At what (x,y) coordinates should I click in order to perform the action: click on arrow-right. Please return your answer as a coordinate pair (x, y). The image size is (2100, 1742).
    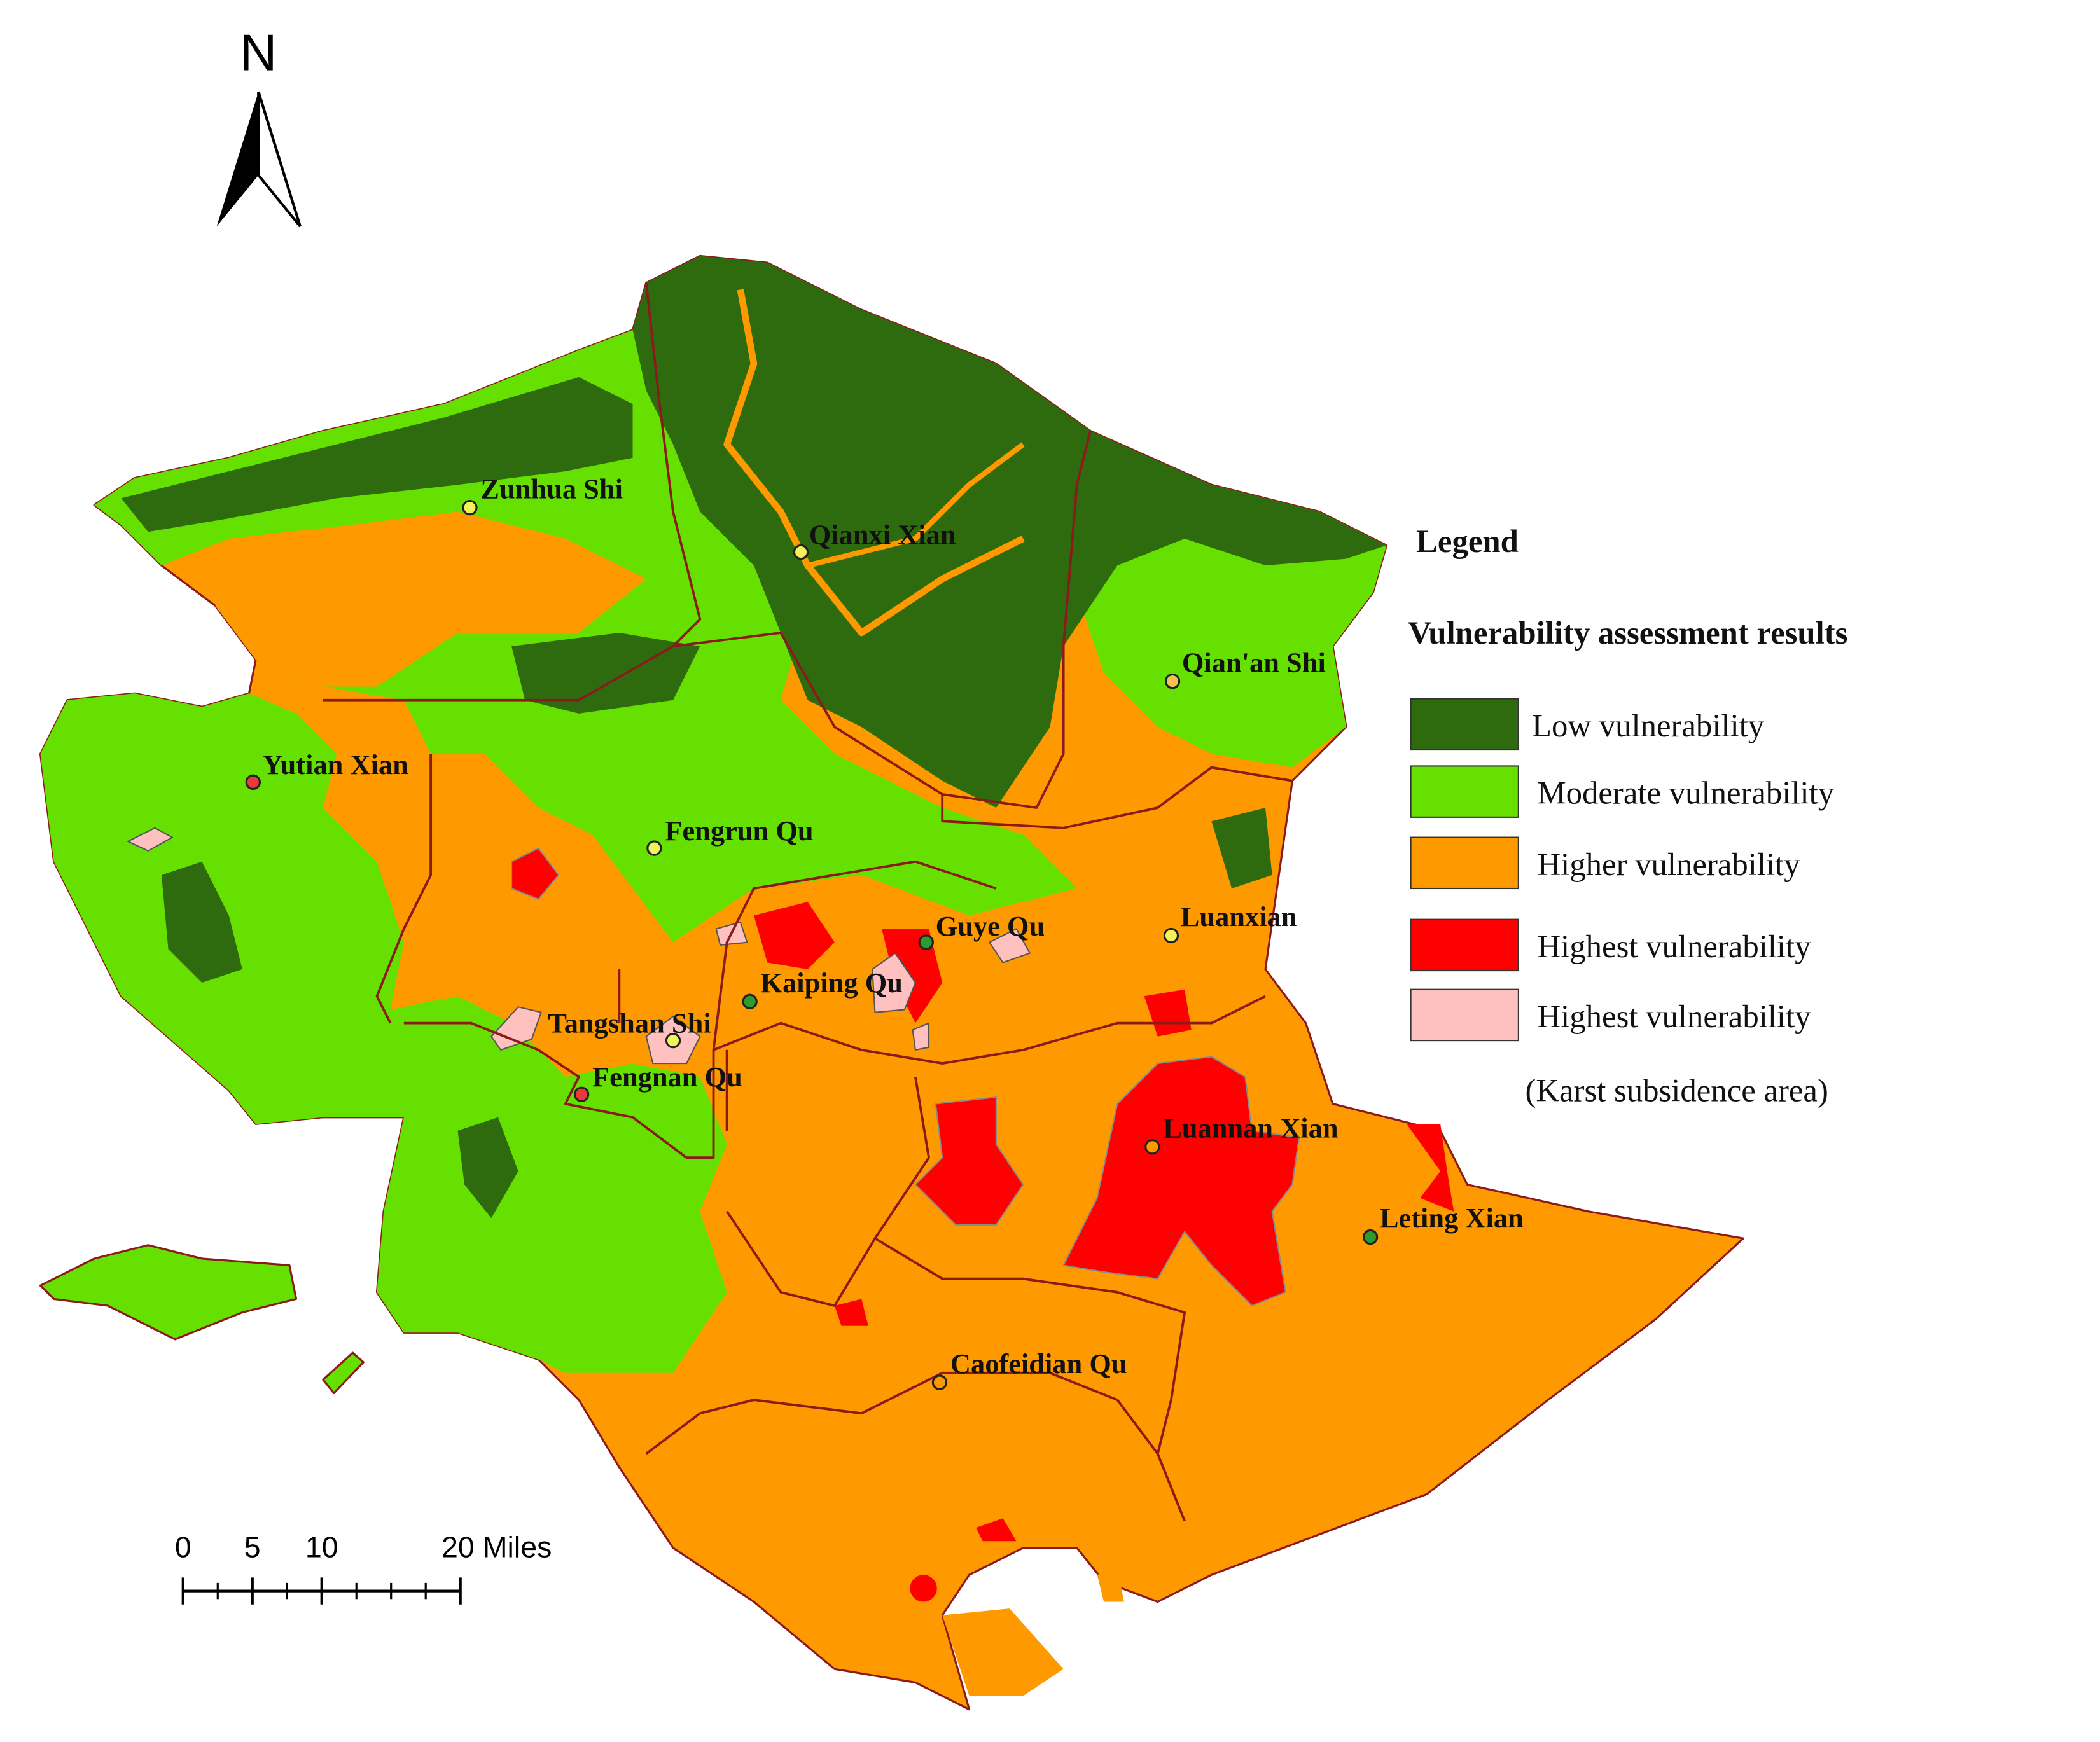
    Looking at the image, I should click on (279, 159).